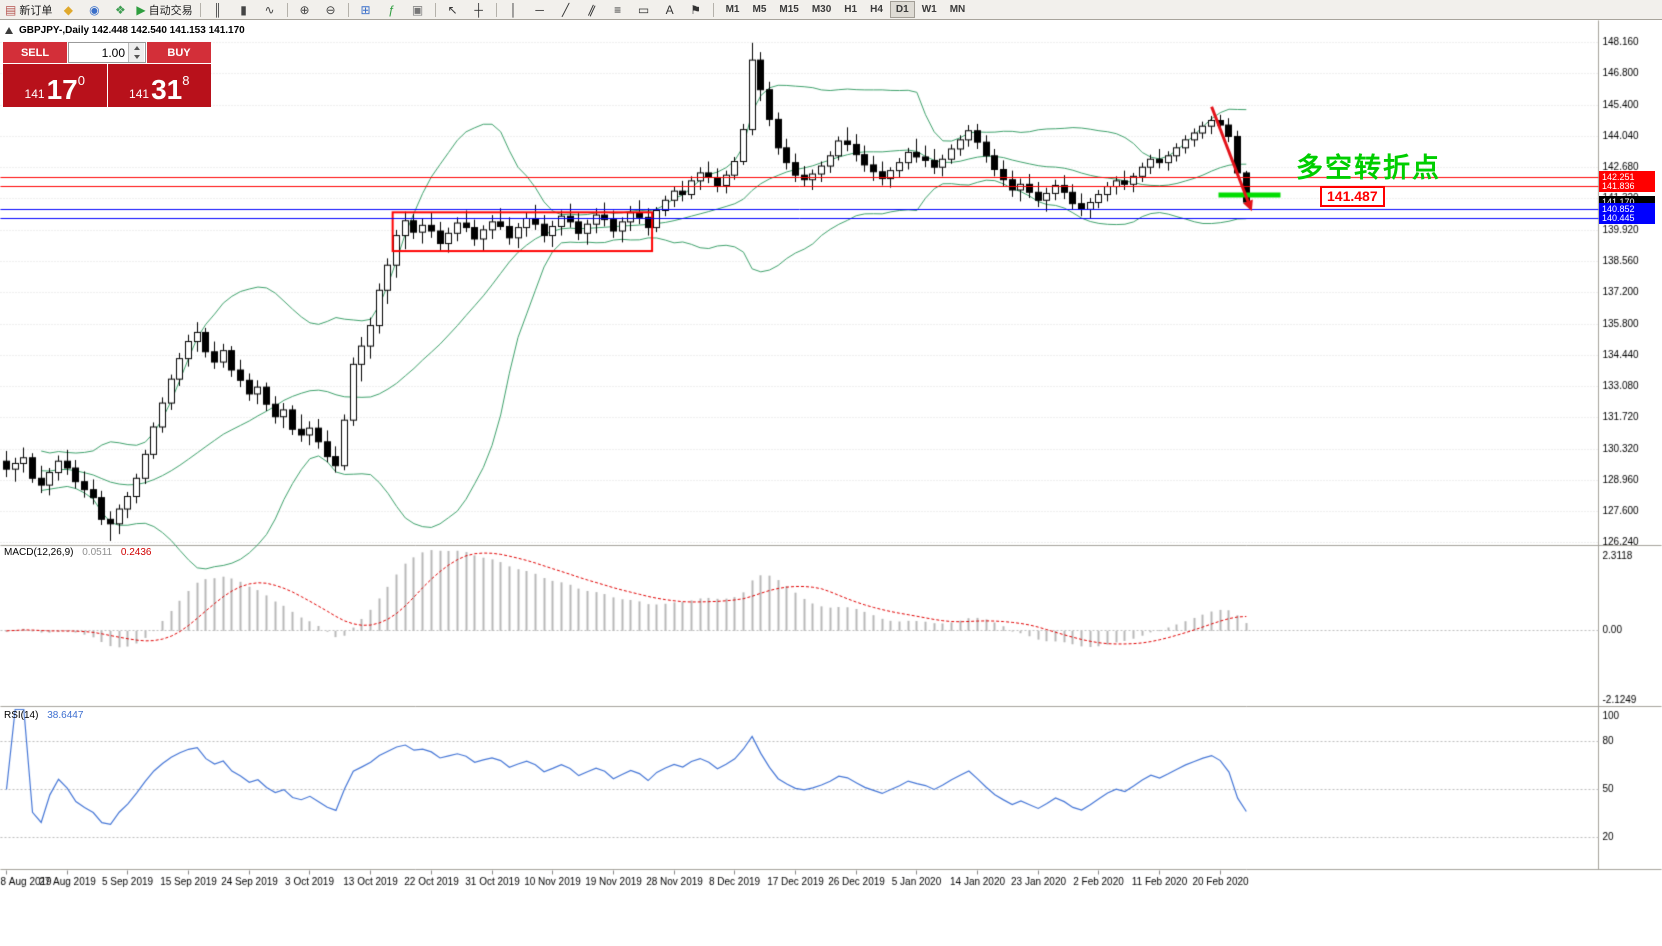 The width and height of the screenshot is (1662, 946). I want to click on crosshair-button: ┼, so click(479, 10).